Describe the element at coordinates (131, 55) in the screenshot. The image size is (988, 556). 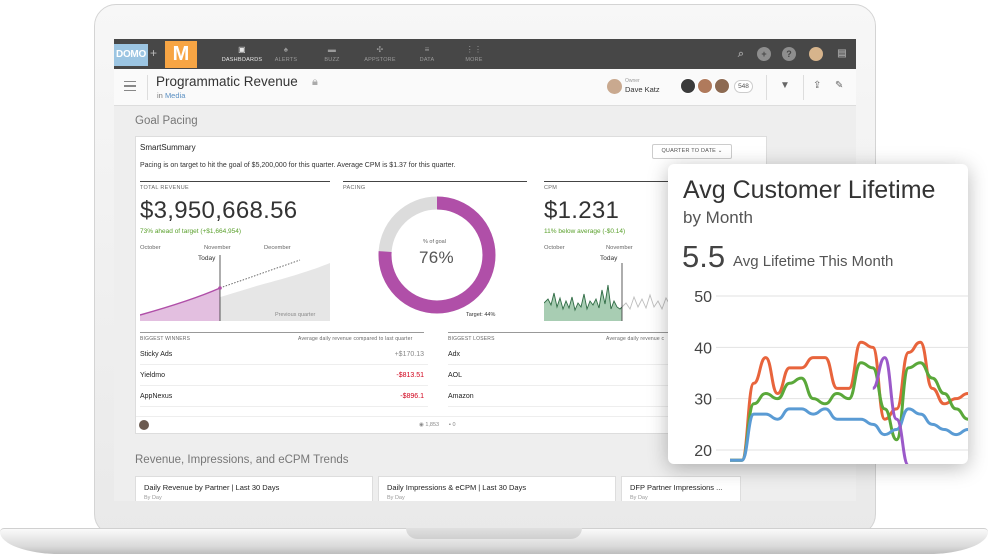
I see `domo-logo: DOMO` at that location.